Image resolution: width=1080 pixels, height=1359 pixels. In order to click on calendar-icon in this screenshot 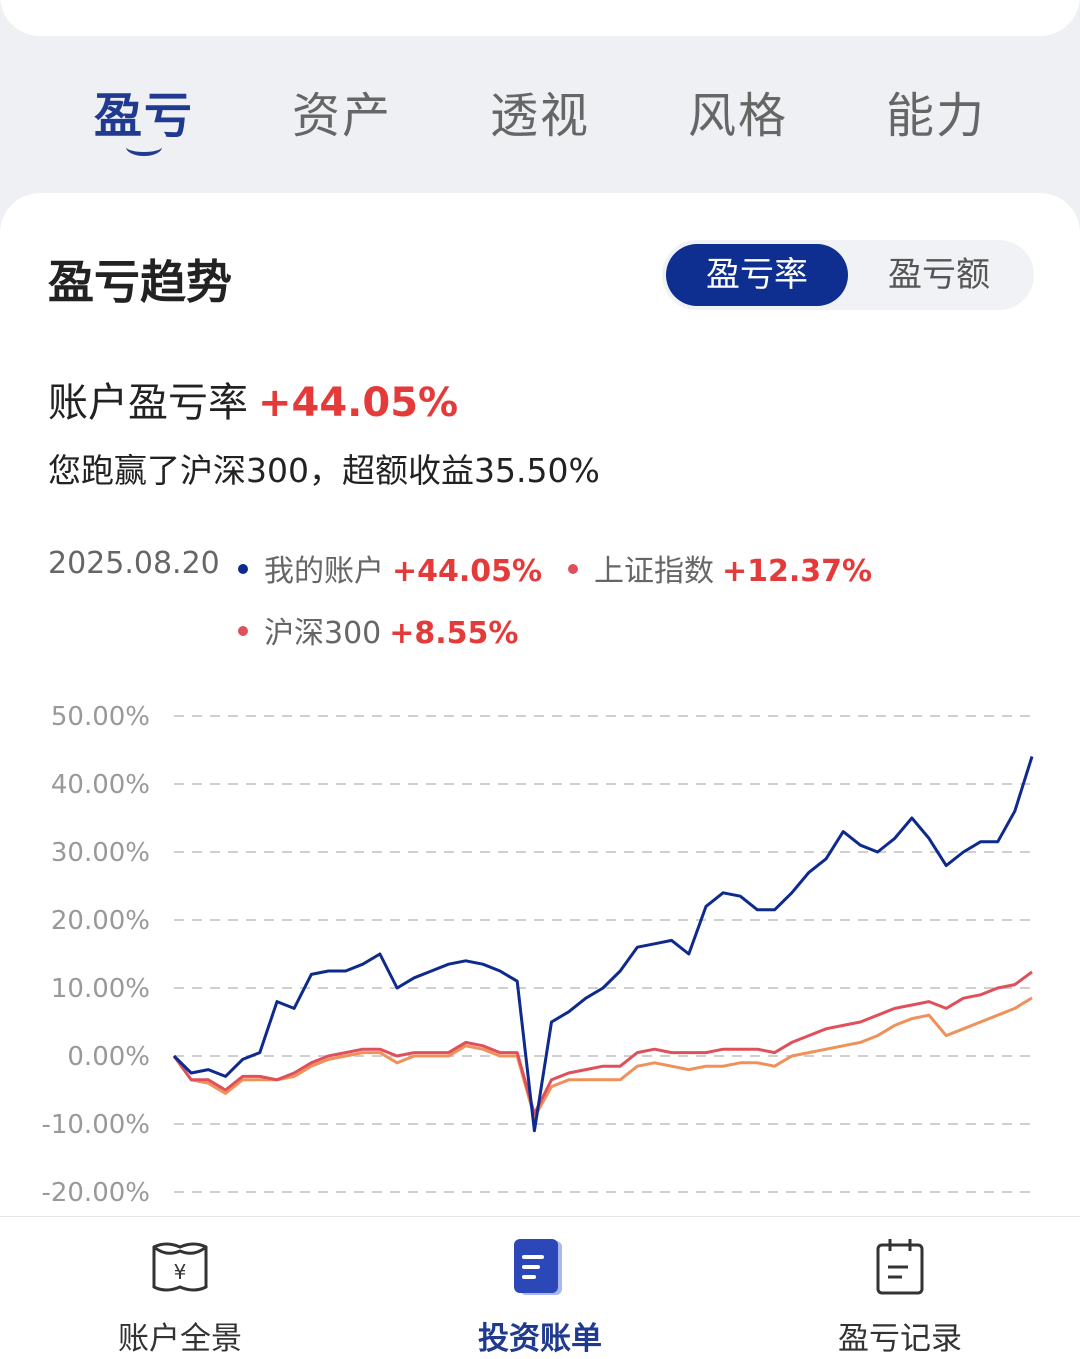, I will do `click(900, 1267)`.